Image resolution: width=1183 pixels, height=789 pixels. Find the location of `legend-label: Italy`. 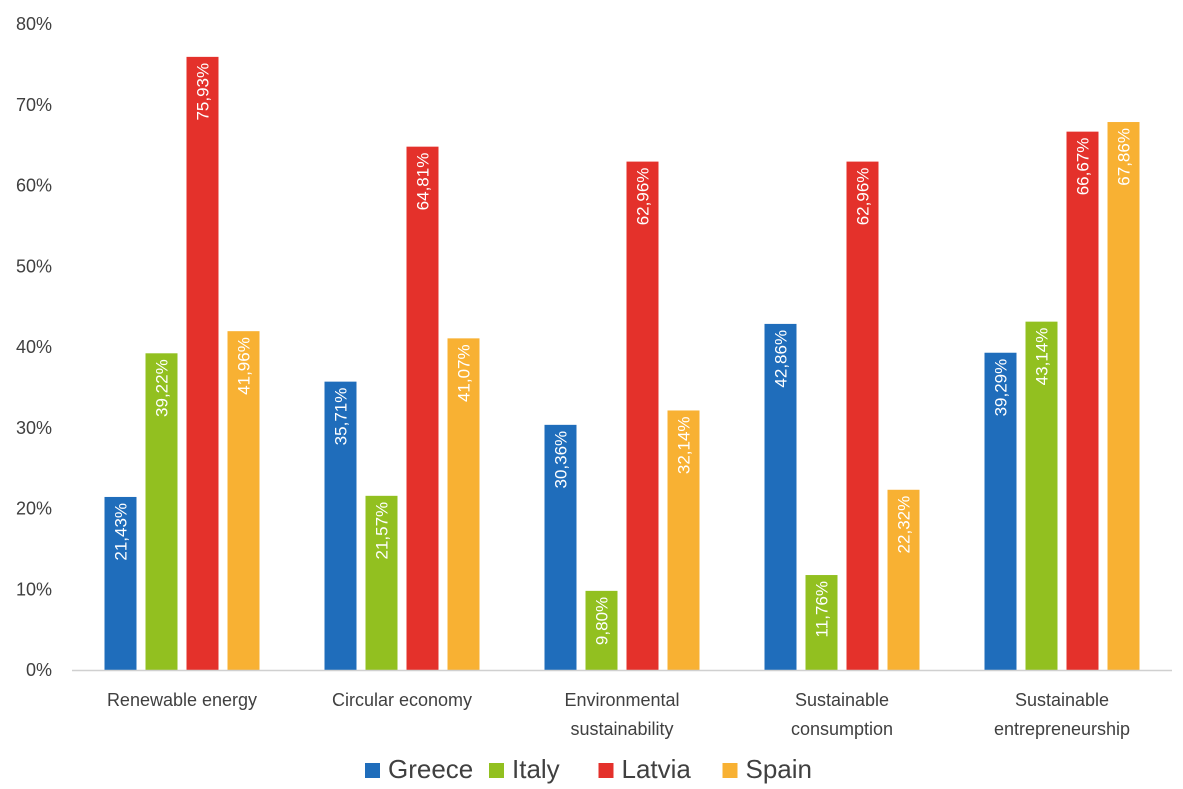

legend-label: Italy is located at coordinates (536, 769).